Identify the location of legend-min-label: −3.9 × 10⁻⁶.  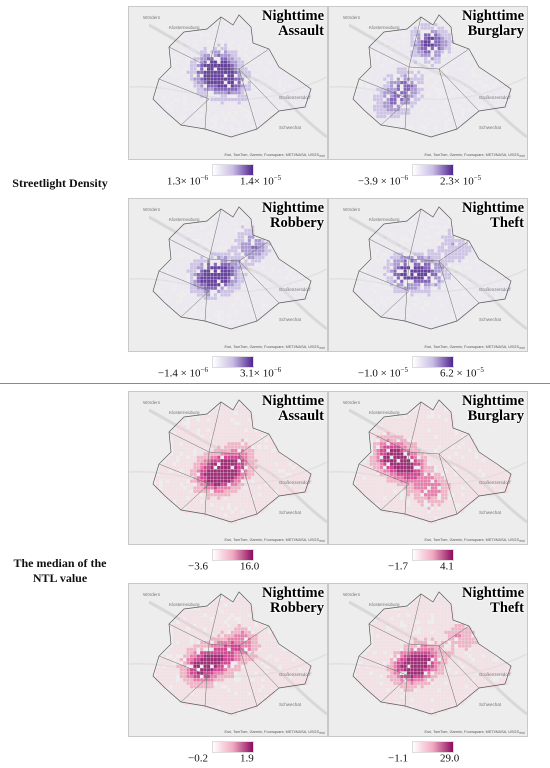
(382, 181).